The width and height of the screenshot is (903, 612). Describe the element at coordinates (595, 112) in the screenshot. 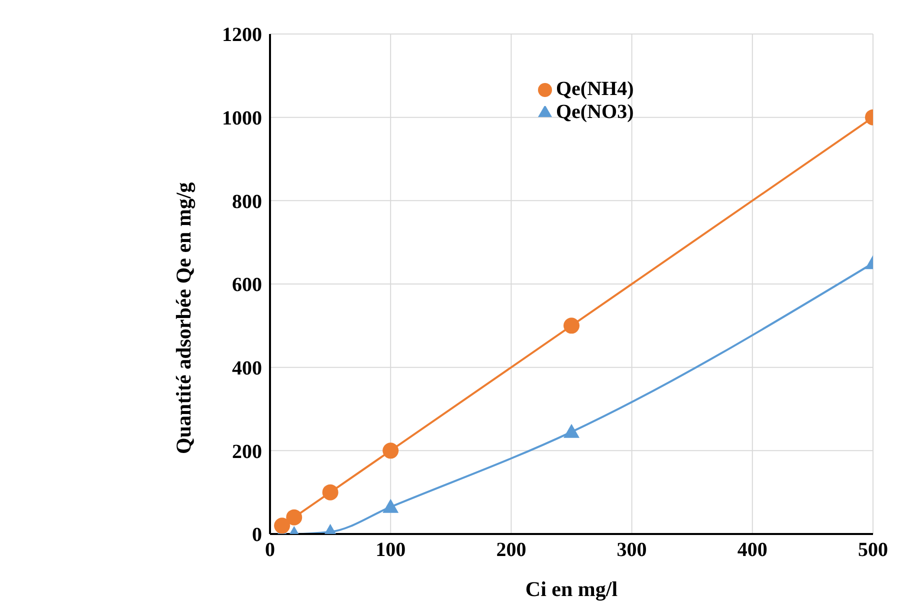

I see `legend-label: Qe(NO3)` at that location.